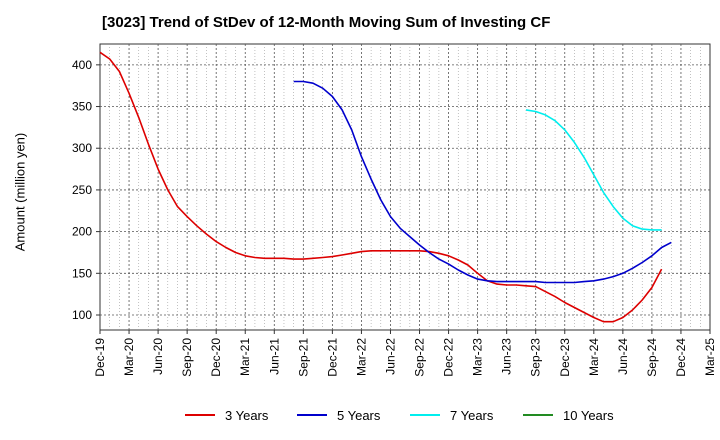 This screenshot has width=720, height=440. What do you see at coordinates (82, 190) in the screenshot?
I see `y-tick-label: 250` at bounding box center [82, 190].